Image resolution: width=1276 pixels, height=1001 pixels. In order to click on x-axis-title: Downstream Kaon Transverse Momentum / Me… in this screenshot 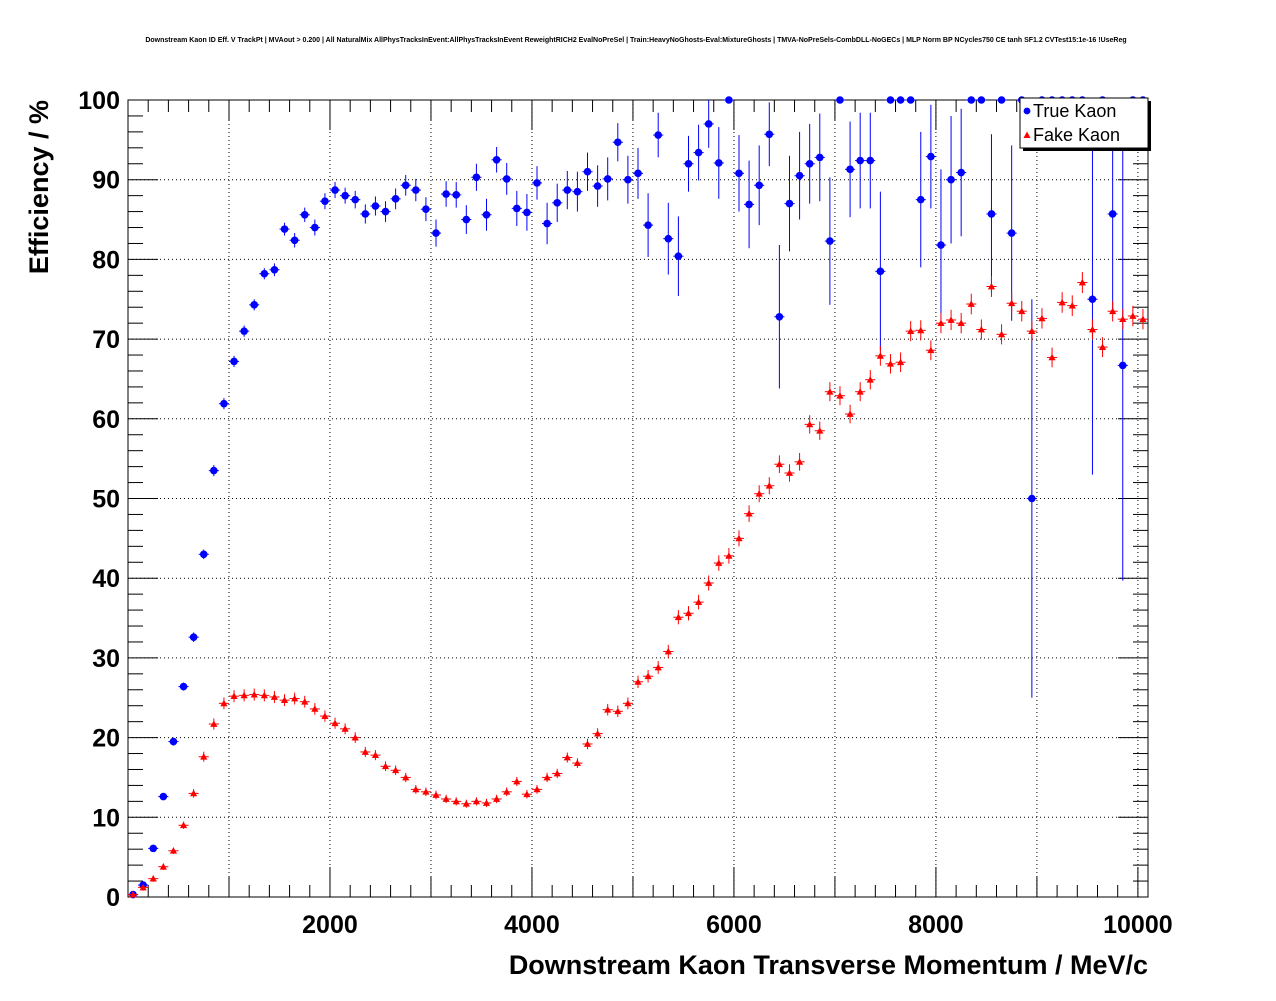, I will do `click(828, 965)`.